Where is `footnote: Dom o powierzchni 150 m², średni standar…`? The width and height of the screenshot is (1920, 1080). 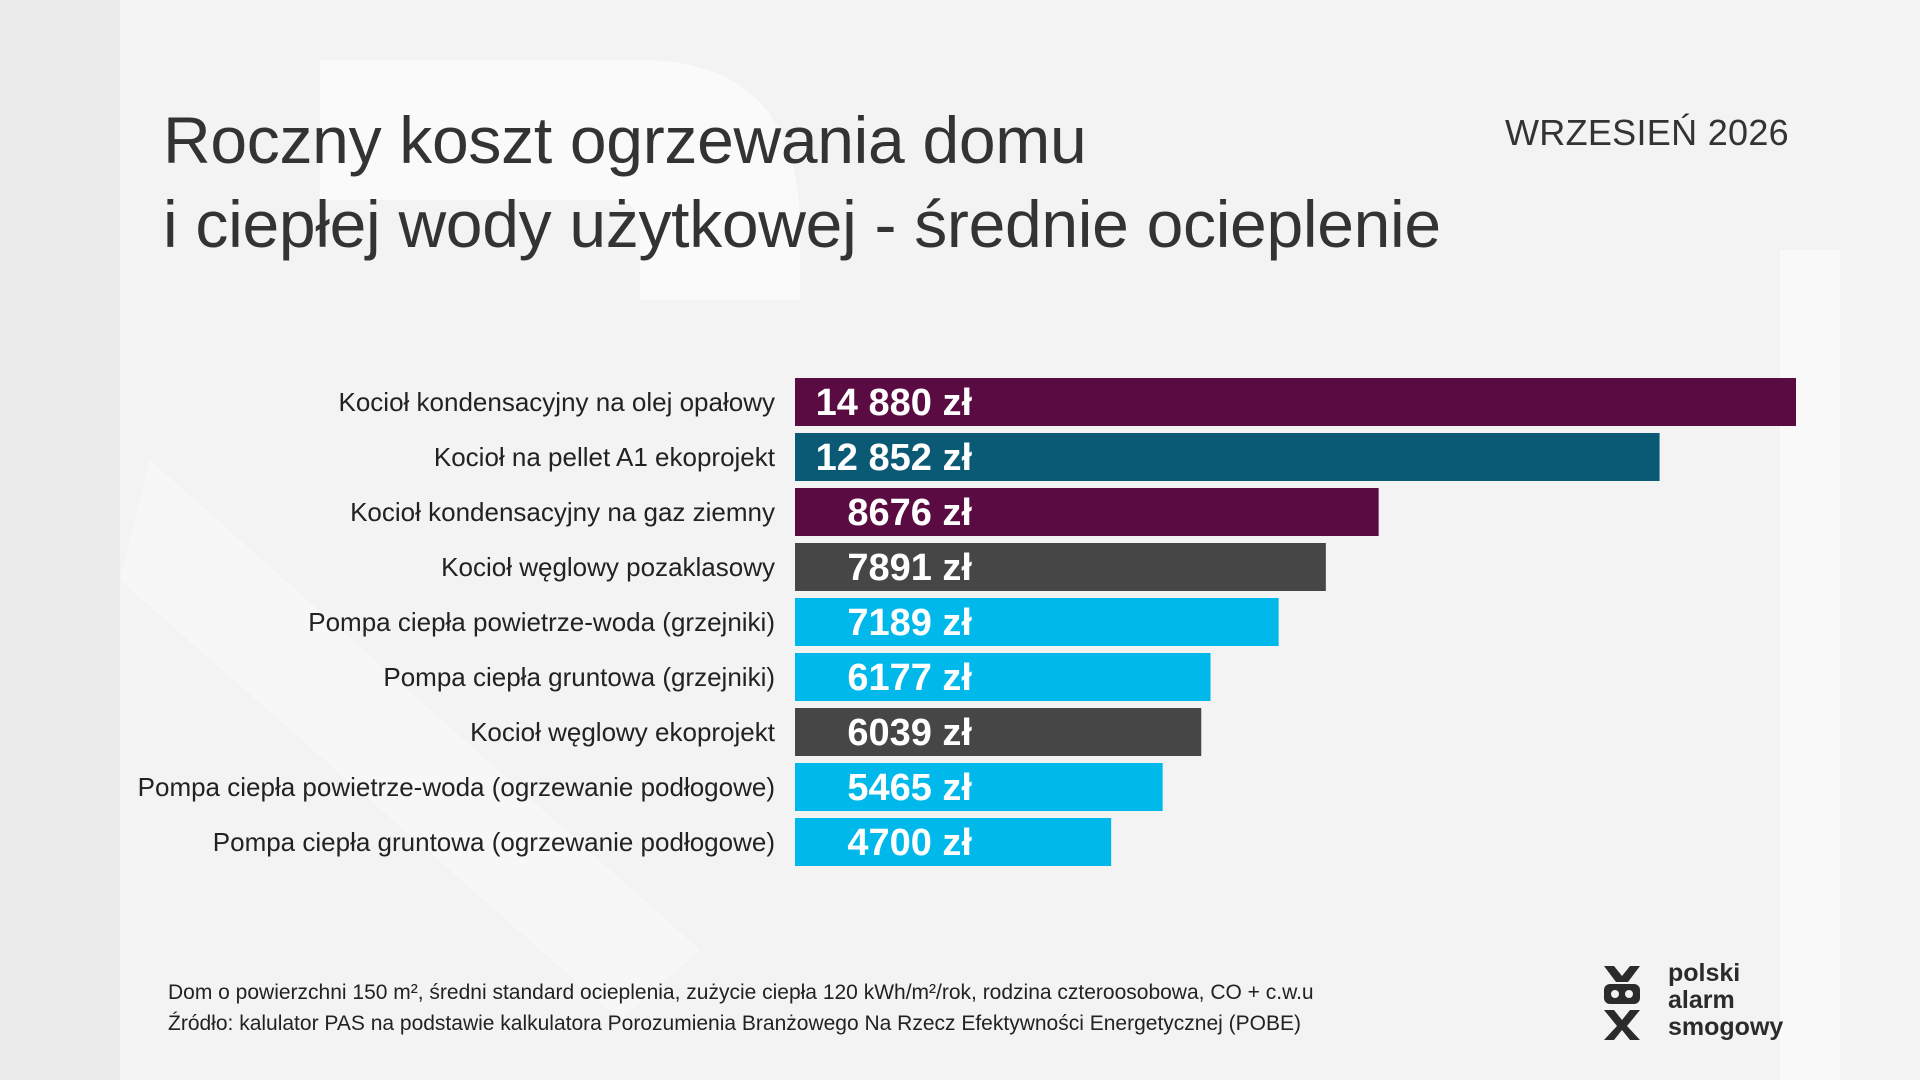 footnote: Dom o powierzchni 150 m², średni standar… is located at coordinates (741, 1008).